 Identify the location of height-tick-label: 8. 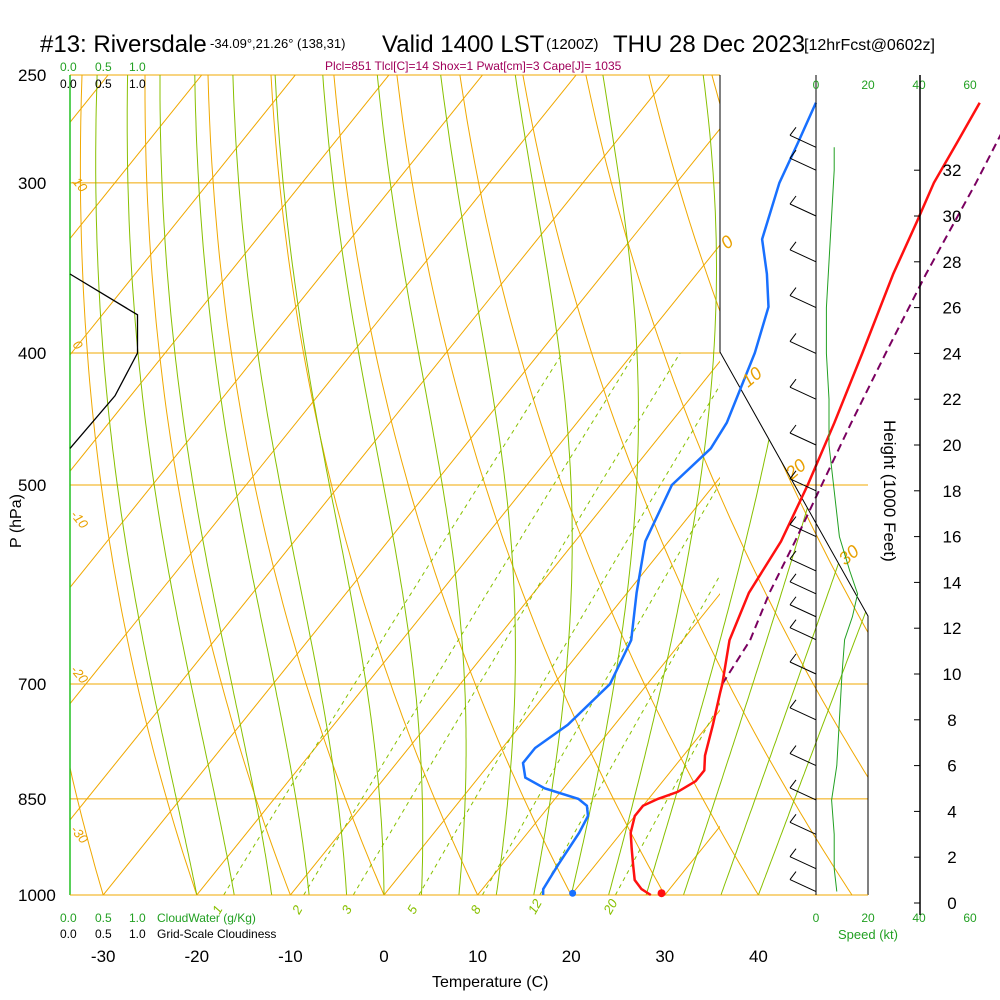
(951, 720).